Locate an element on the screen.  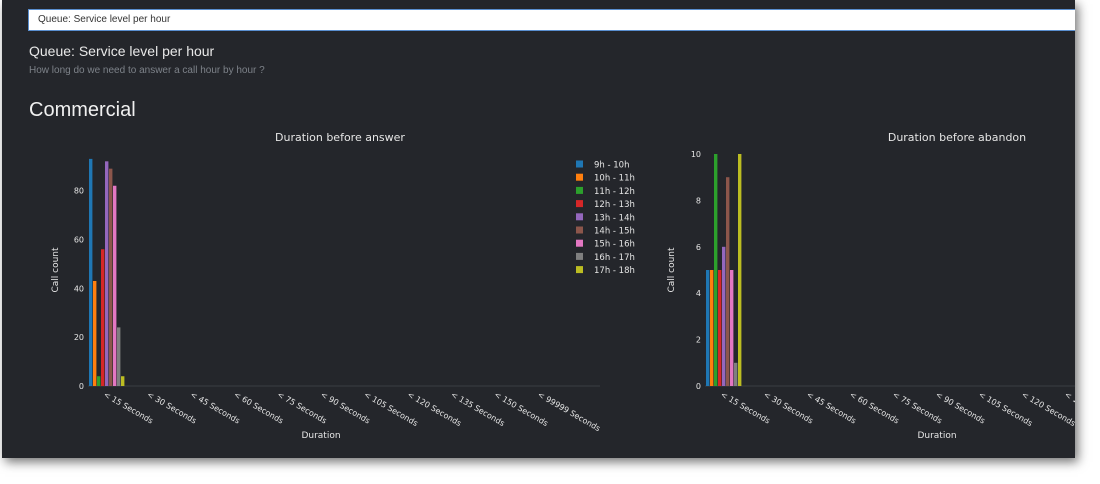
y-tick-label: 20 is located at coordinates (79, 337).